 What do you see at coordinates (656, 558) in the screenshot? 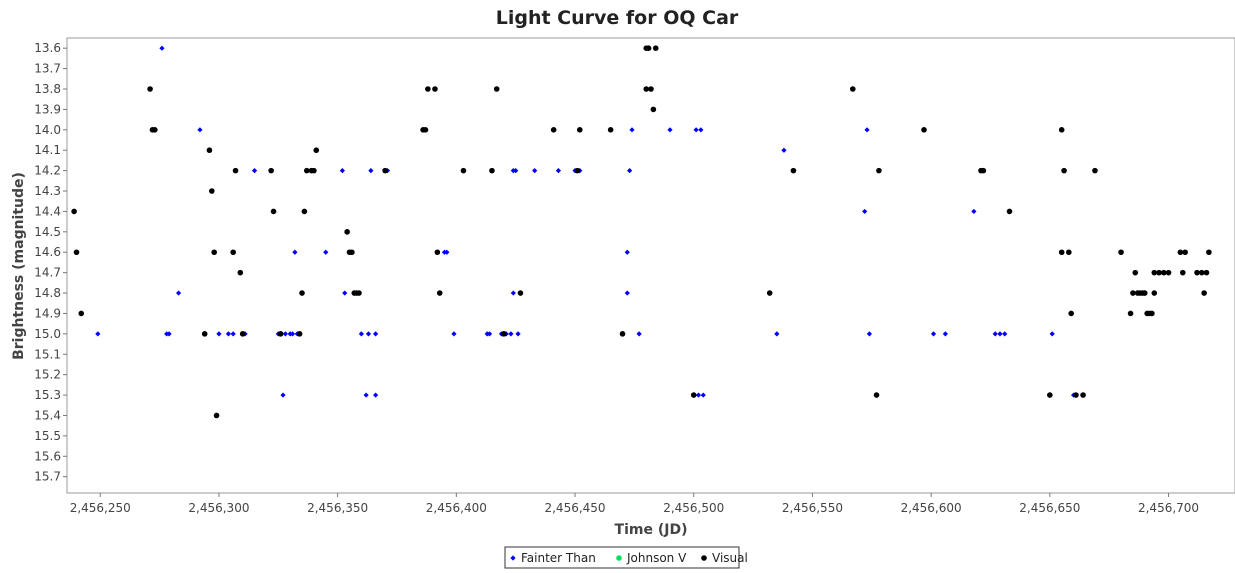
I see `legend-label-johnson-v: Johnson V` at bounding box center [656, 558].